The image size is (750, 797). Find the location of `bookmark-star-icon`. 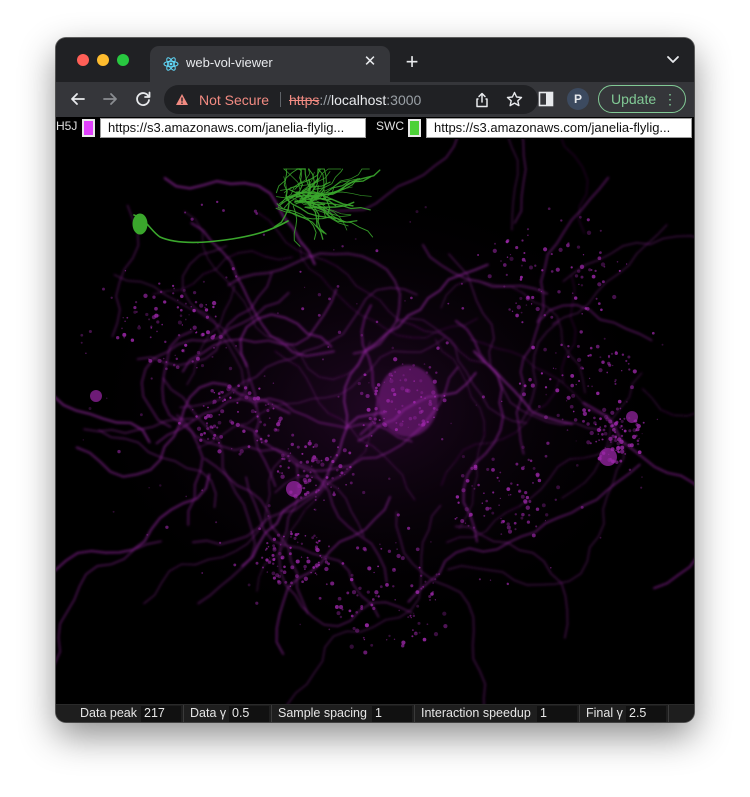

bookmark-star-icon is located at coordinates (514, 99).